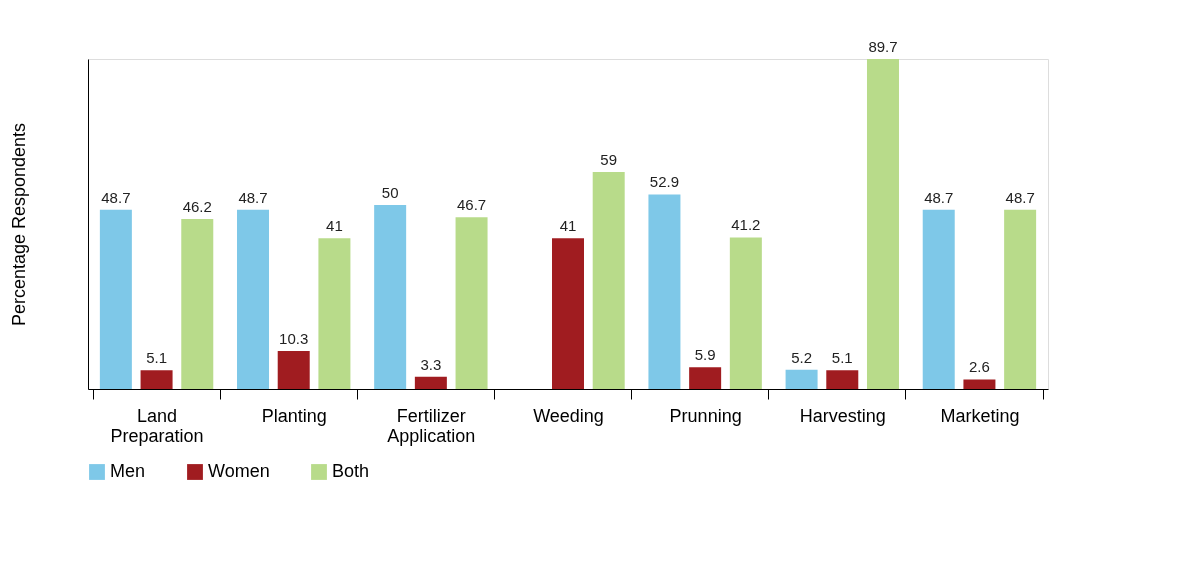 The image size is (1189, 570). Describe the element at coordinates (197, 207) in the screenshot. I see `data-label: 46.2` at that location.